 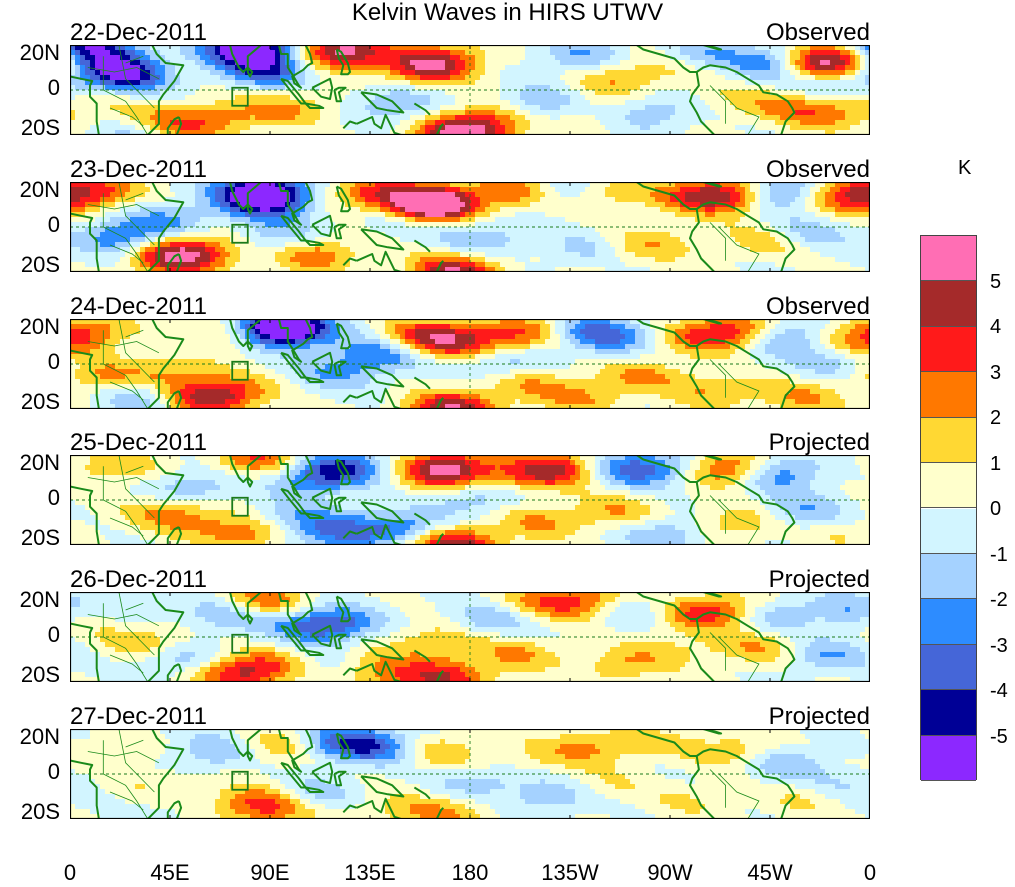 What do you see at coordinates (138, 32) in the screenshot?
I see `panel-date: 22-Dec-2011` at bounding box center [138, 32].